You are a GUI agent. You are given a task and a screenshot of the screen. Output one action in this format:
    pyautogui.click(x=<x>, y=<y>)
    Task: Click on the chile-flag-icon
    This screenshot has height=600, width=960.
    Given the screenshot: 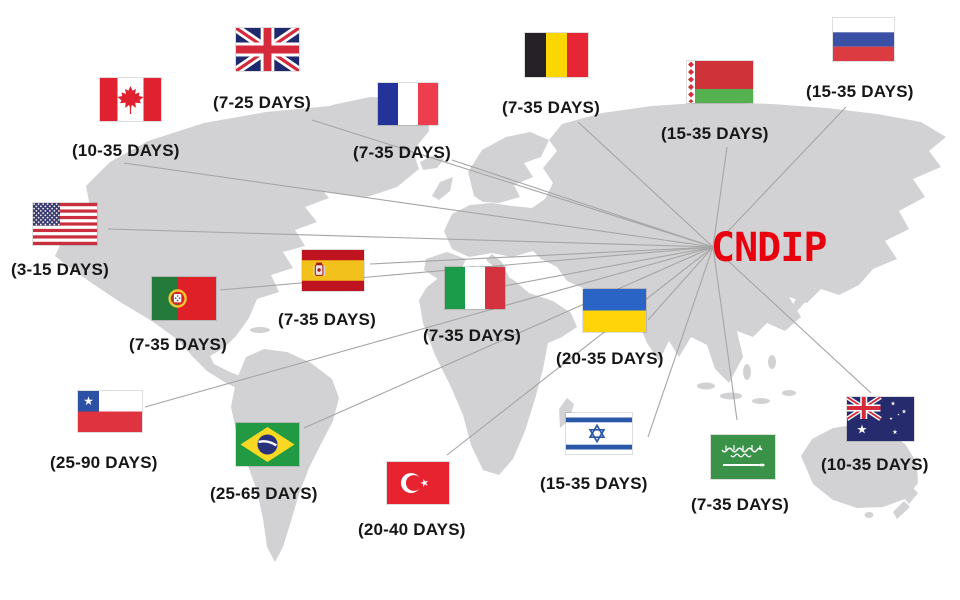 What is the action you would take?
    pyautogui.click(x=110, y=411)
    